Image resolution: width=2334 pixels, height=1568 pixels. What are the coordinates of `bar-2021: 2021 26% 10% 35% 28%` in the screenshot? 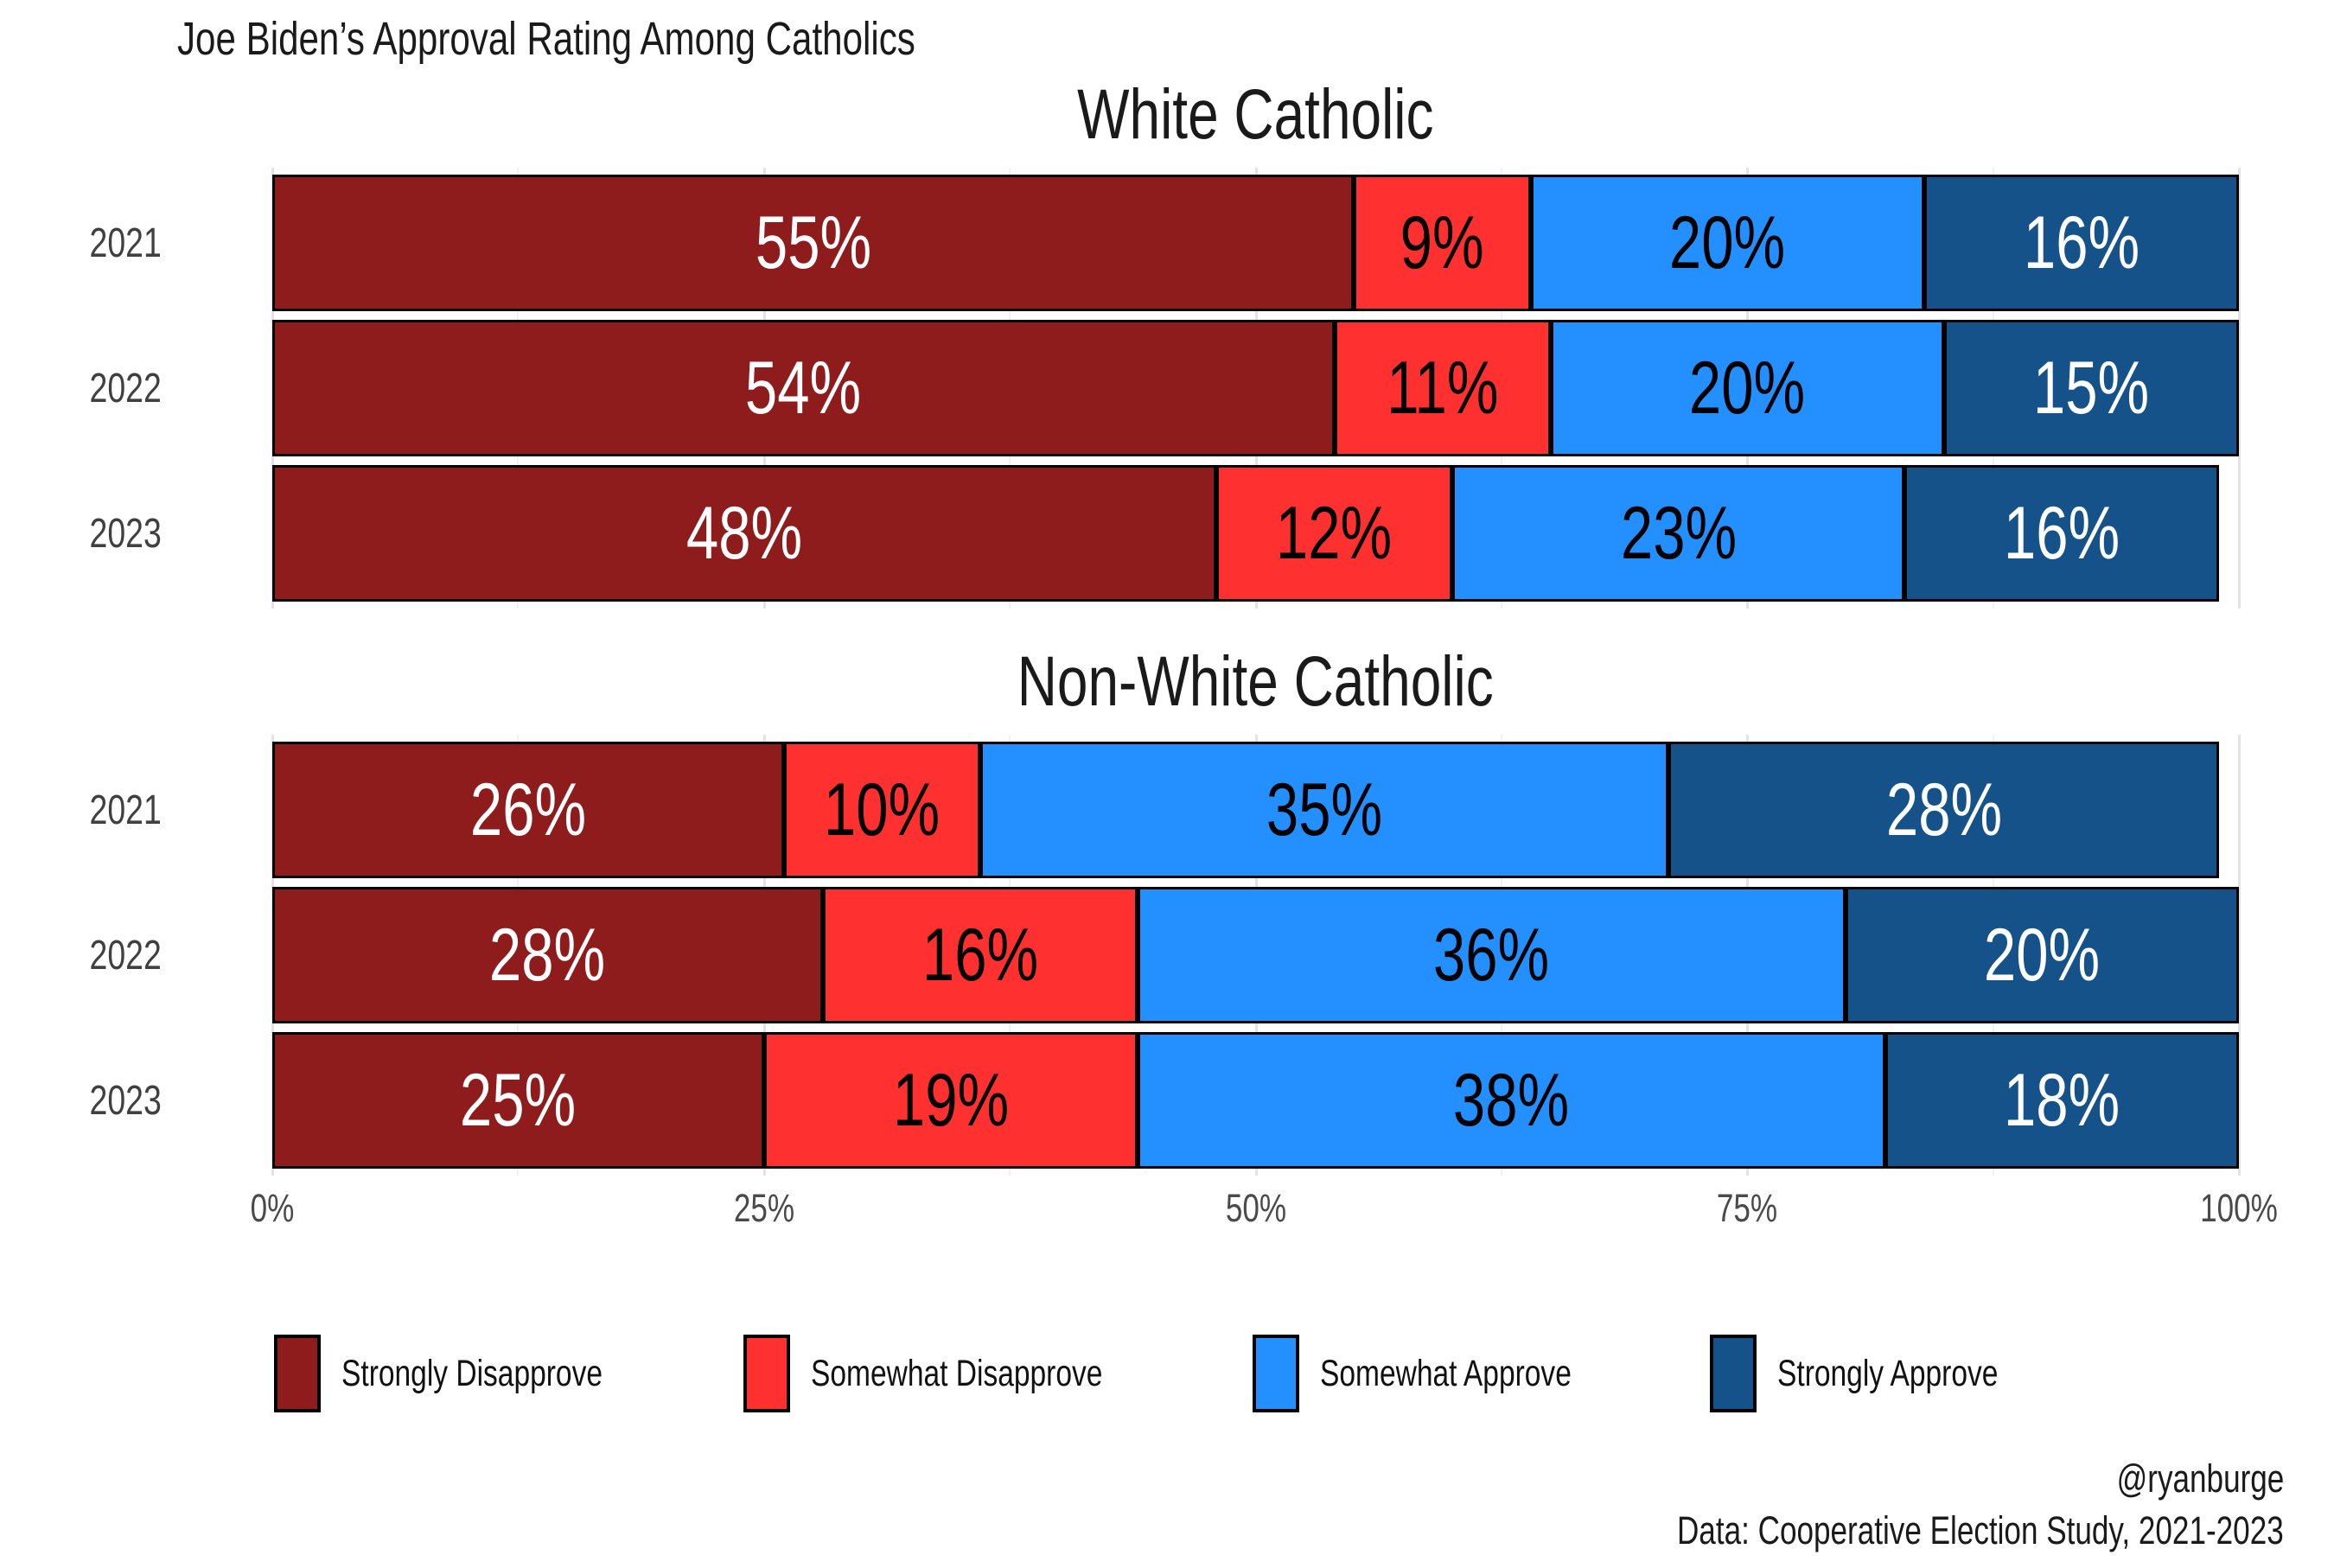 It's located at (1165, 810).